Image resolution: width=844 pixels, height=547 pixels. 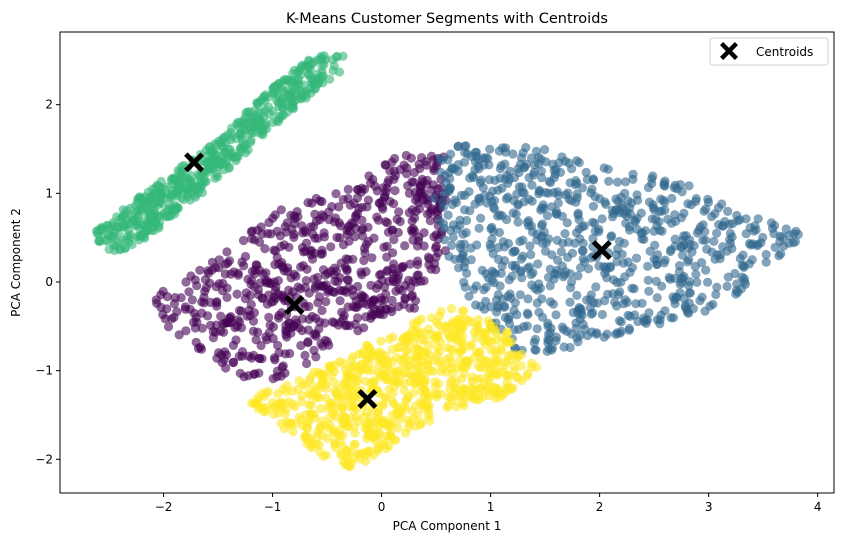 What do you see at coordinates (49, 105) in the screenshot?
I see `y-tick-label: 2` at bounding box center [49, 105].